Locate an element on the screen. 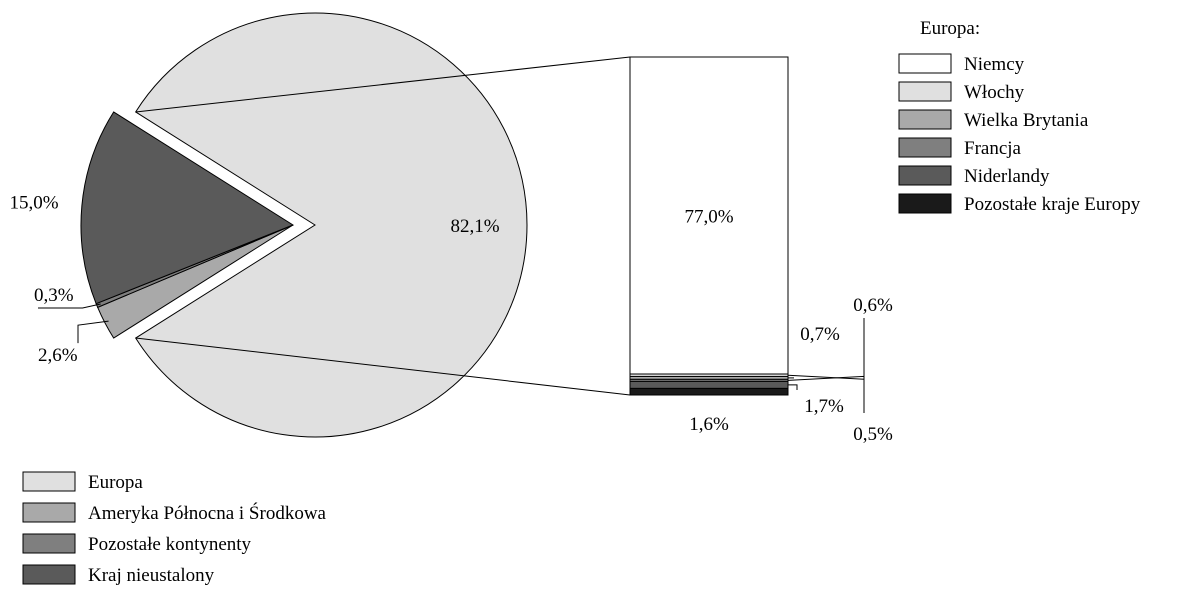 The height and width of the screenshot is (594, 1188). legend-swatch-wlochy is located at coordinates (925, 91).